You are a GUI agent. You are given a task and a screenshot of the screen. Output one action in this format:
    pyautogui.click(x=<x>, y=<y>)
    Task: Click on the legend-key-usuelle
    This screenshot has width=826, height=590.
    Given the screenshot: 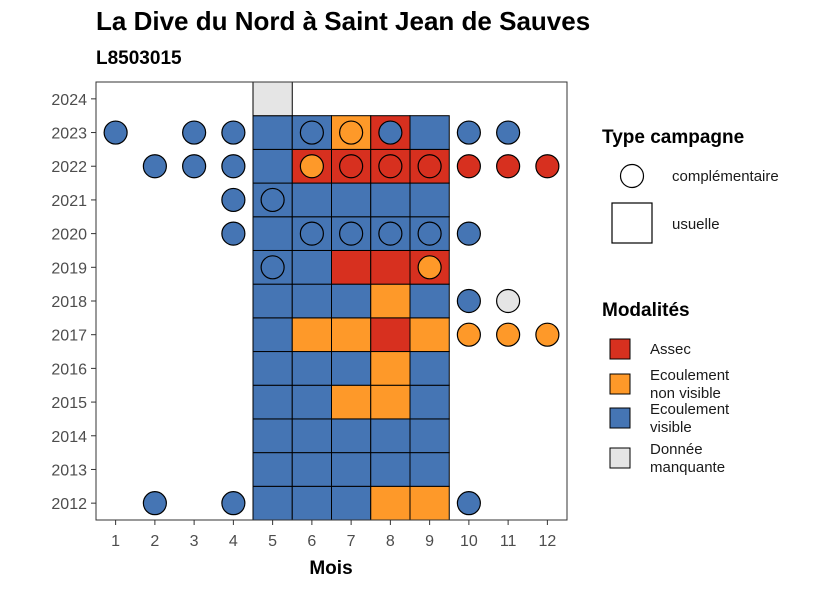 What is the action you would take?
    pyautogui.click(x=632, y=223)
    